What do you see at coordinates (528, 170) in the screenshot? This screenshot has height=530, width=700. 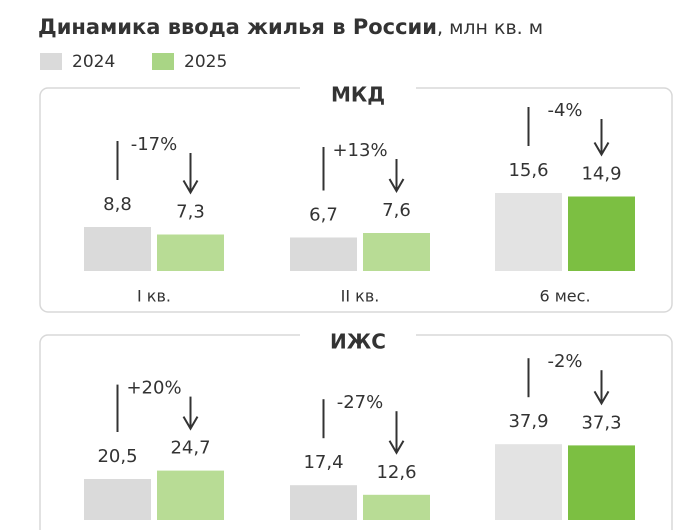 I see `value-label: 15,6` at bounding box center [528, 170].